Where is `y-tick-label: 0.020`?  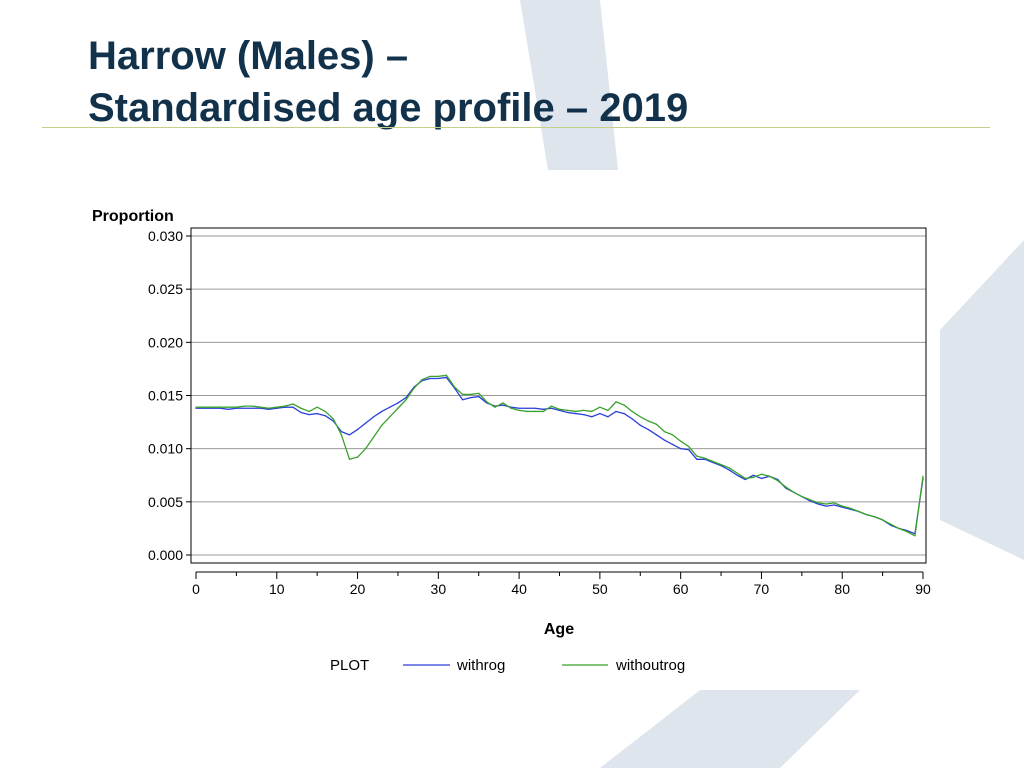
y-tick-label: 0.020 is located at coordinates (165, 342).